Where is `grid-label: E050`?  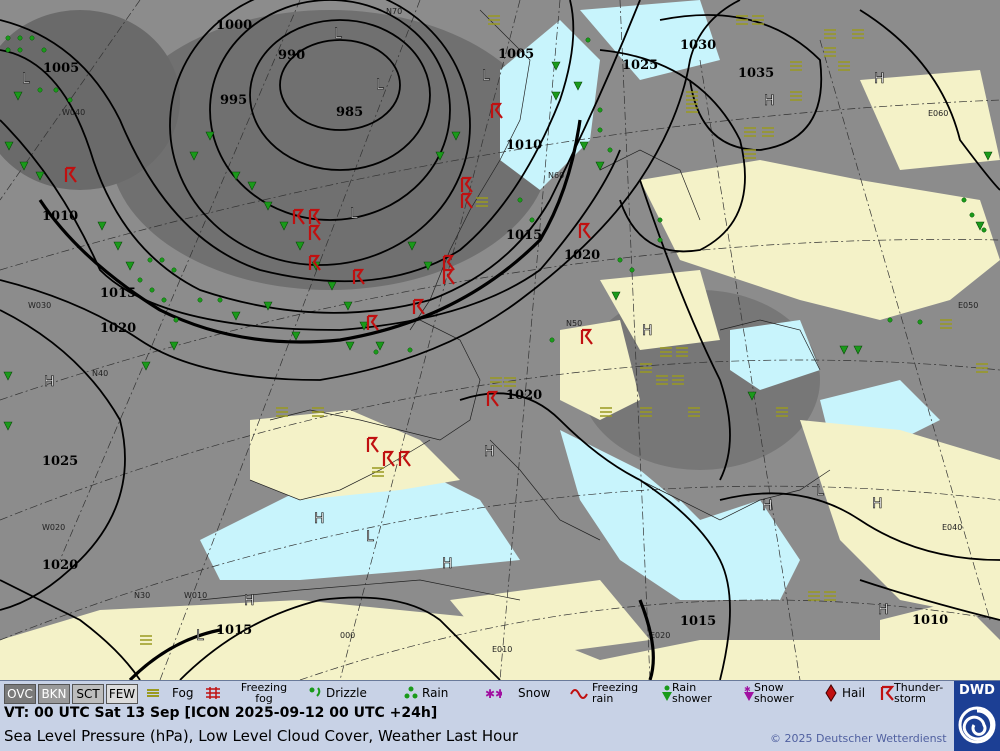
grid-label: E050 is located at coordinates (968, 305).